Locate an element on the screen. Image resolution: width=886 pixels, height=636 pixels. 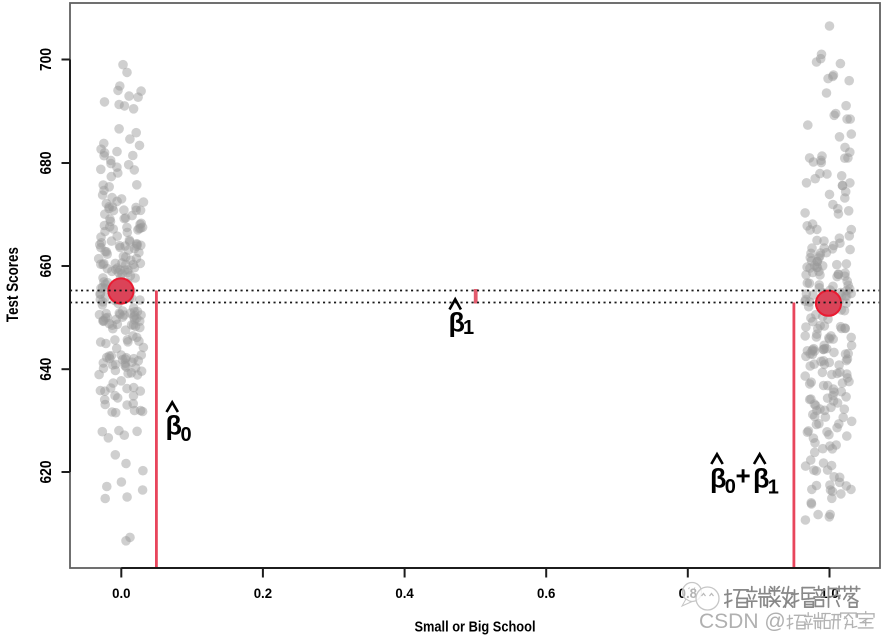
svg-text: Small or Big School is located at coordinates (475, 626).